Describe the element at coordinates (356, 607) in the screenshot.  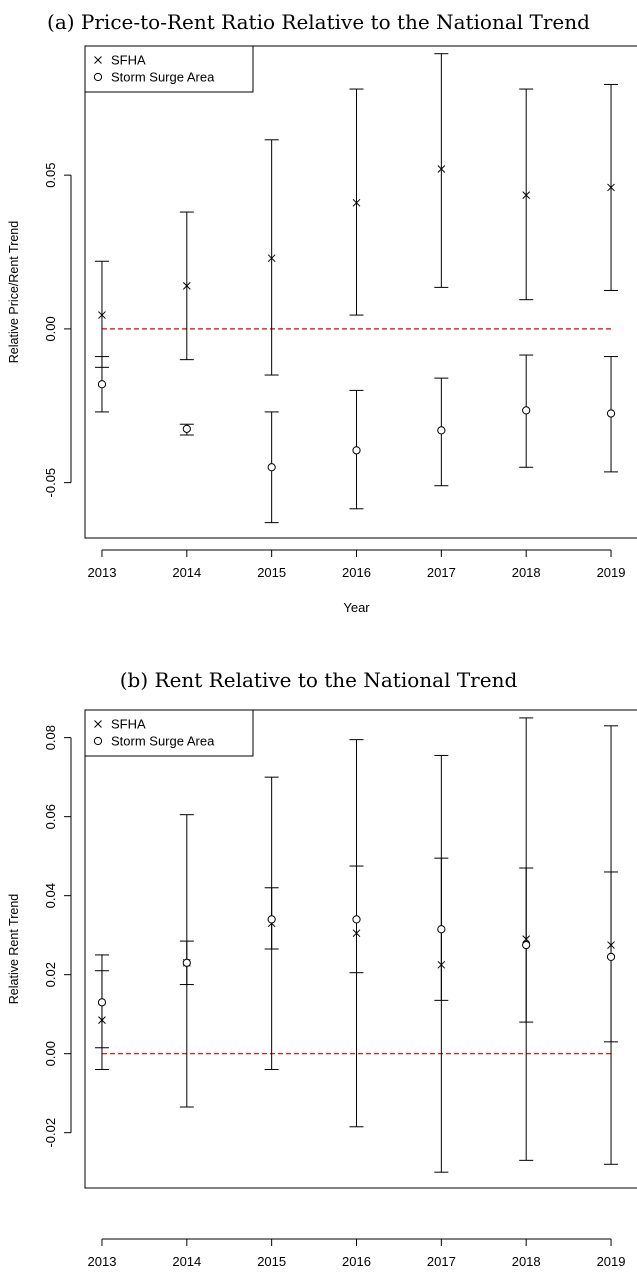
I see `x-axis-label: Year` at that location.